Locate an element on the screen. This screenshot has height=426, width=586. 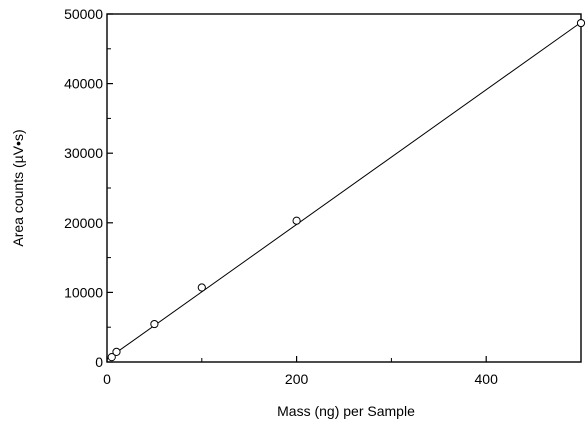
x-tick-label: 0 is located at coordinates (107, 379).